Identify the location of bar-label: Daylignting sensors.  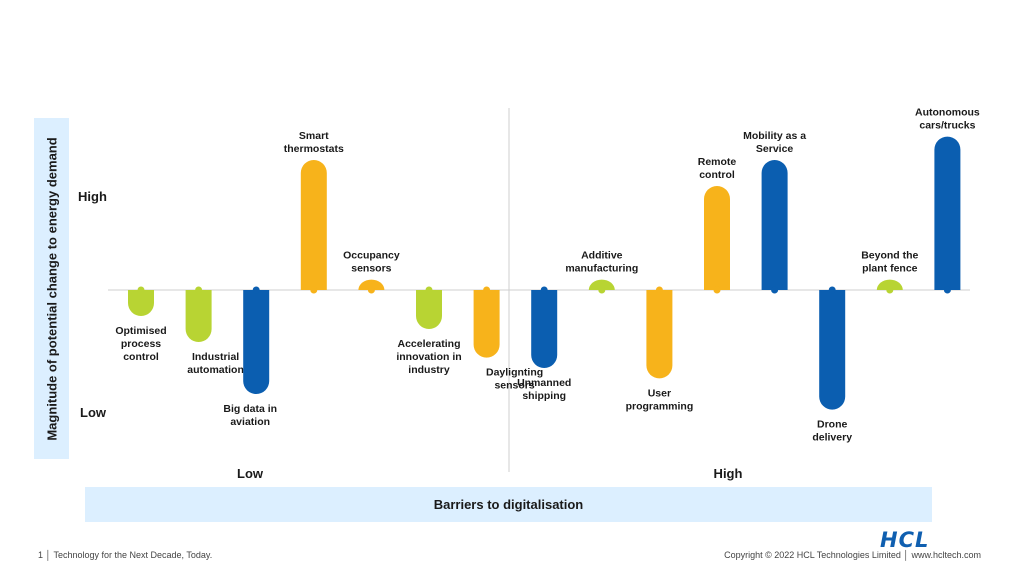
(514, 379).